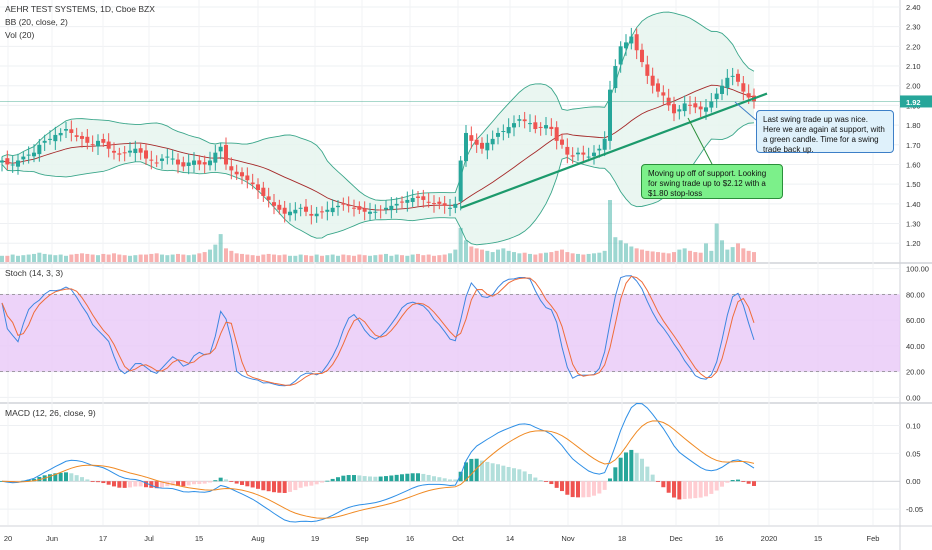 This screenshot has height=550, width=932. I want to click on price-tick-label: 1.20, so click(913, 243).